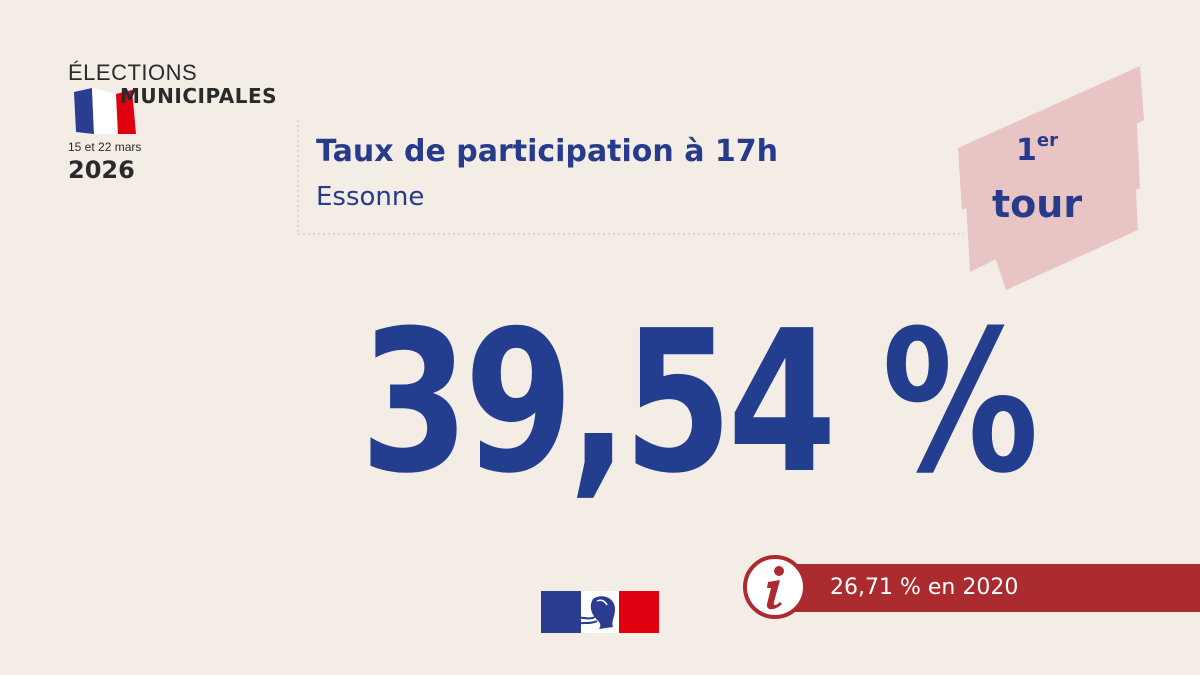 This screenshot has width=1200, height=675. I want to click on logo-year: 2026, so click(101, 170).